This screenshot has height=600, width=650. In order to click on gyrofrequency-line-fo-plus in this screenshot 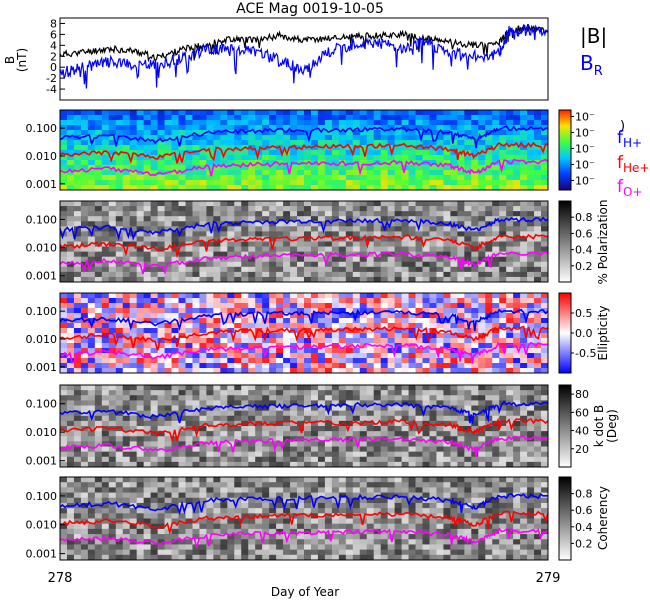, I will do `click(304, 446)`.